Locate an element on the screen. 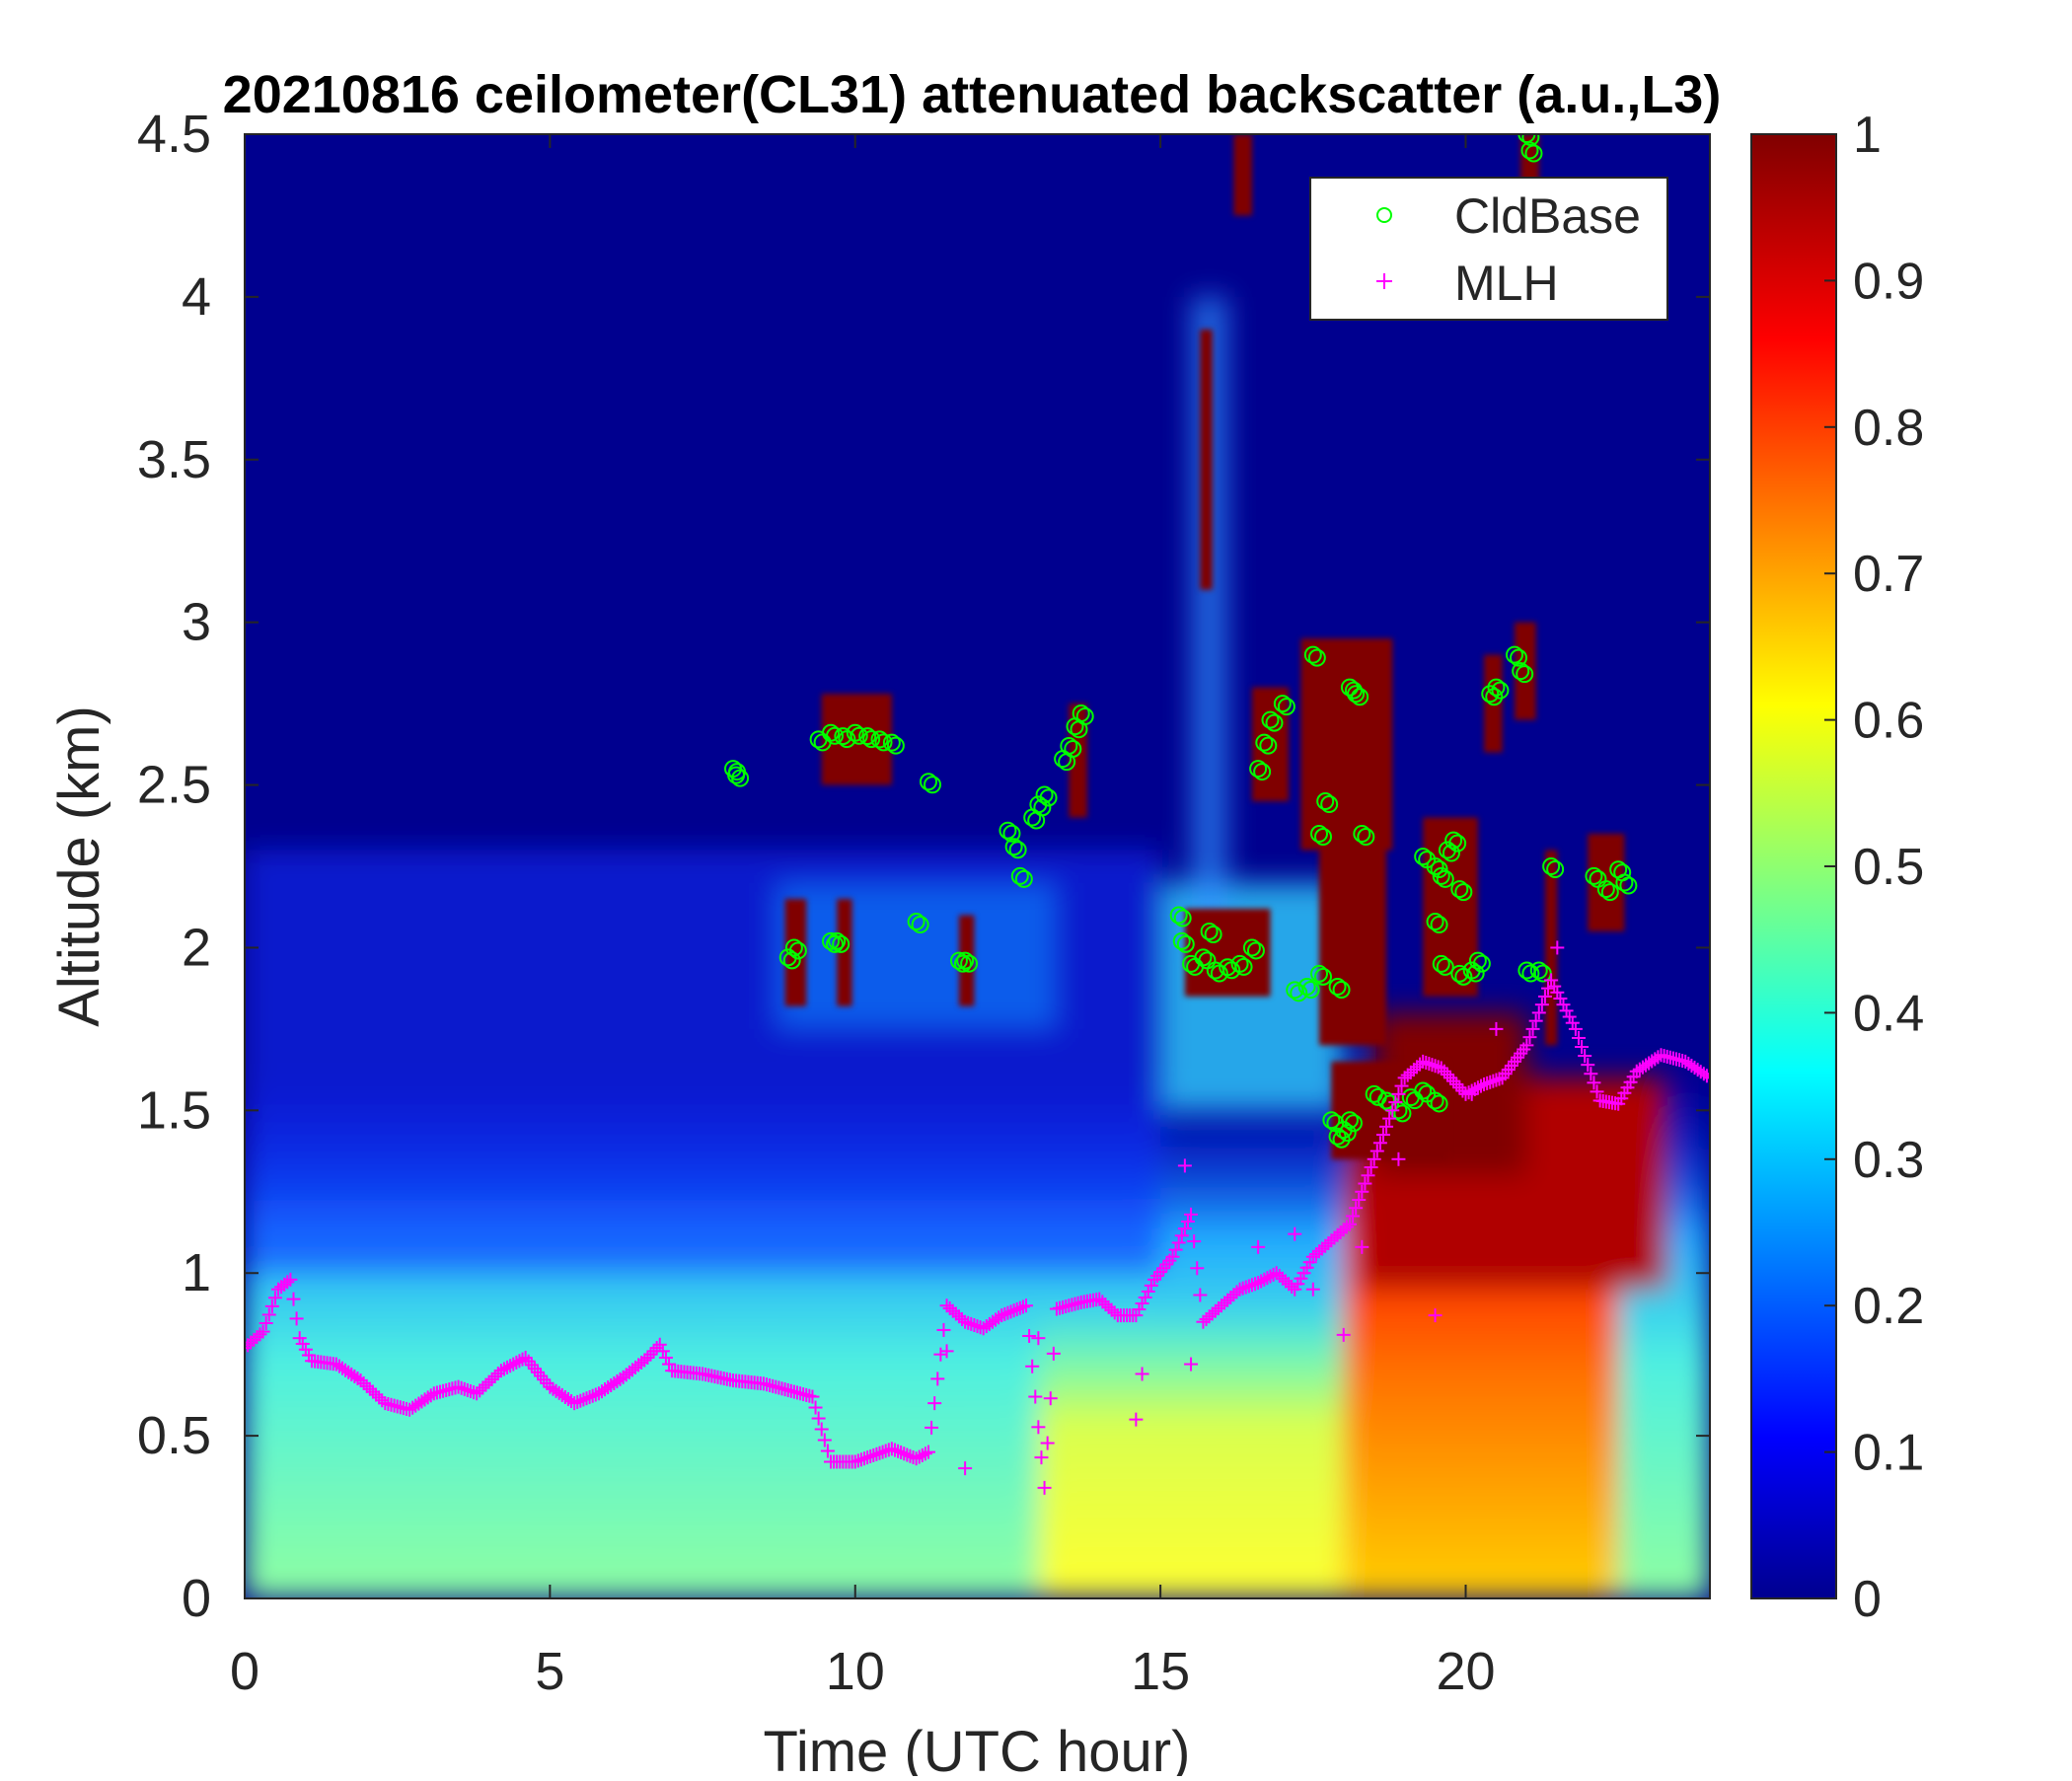 The image size is (2072, 1781). legend: CldBase MLH is located at coordinates (1489, 249).